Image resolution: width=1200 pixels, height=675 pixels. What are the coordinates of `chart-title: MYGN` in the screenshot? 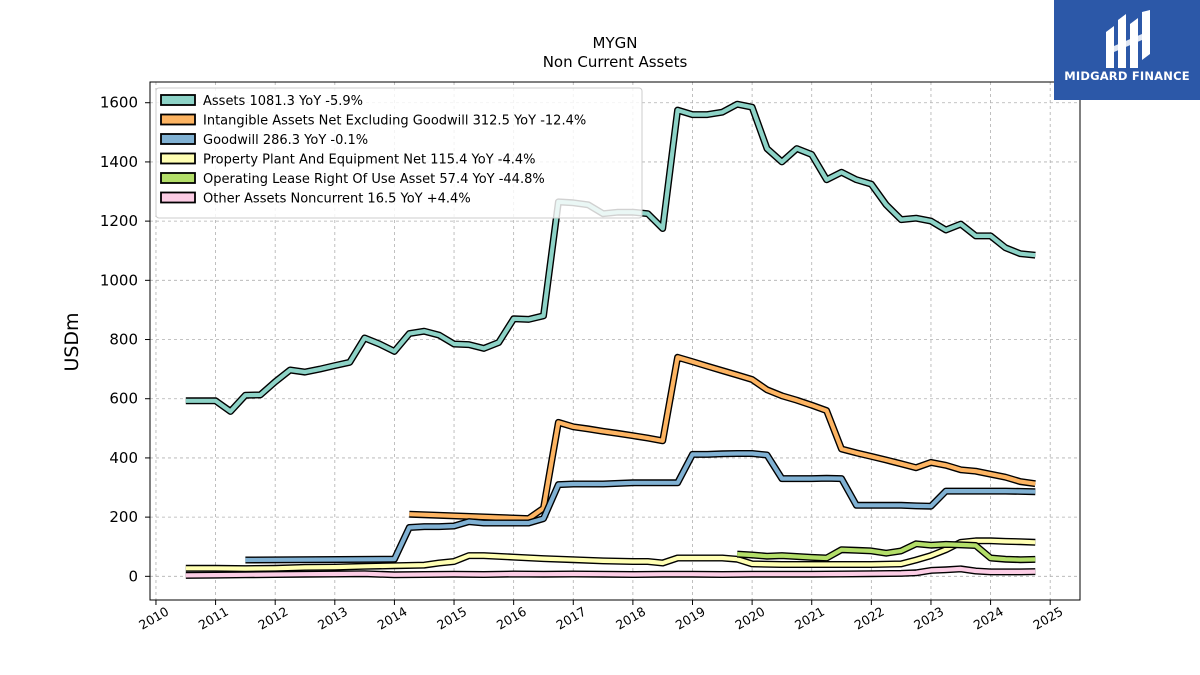 It's located at (615, 43).